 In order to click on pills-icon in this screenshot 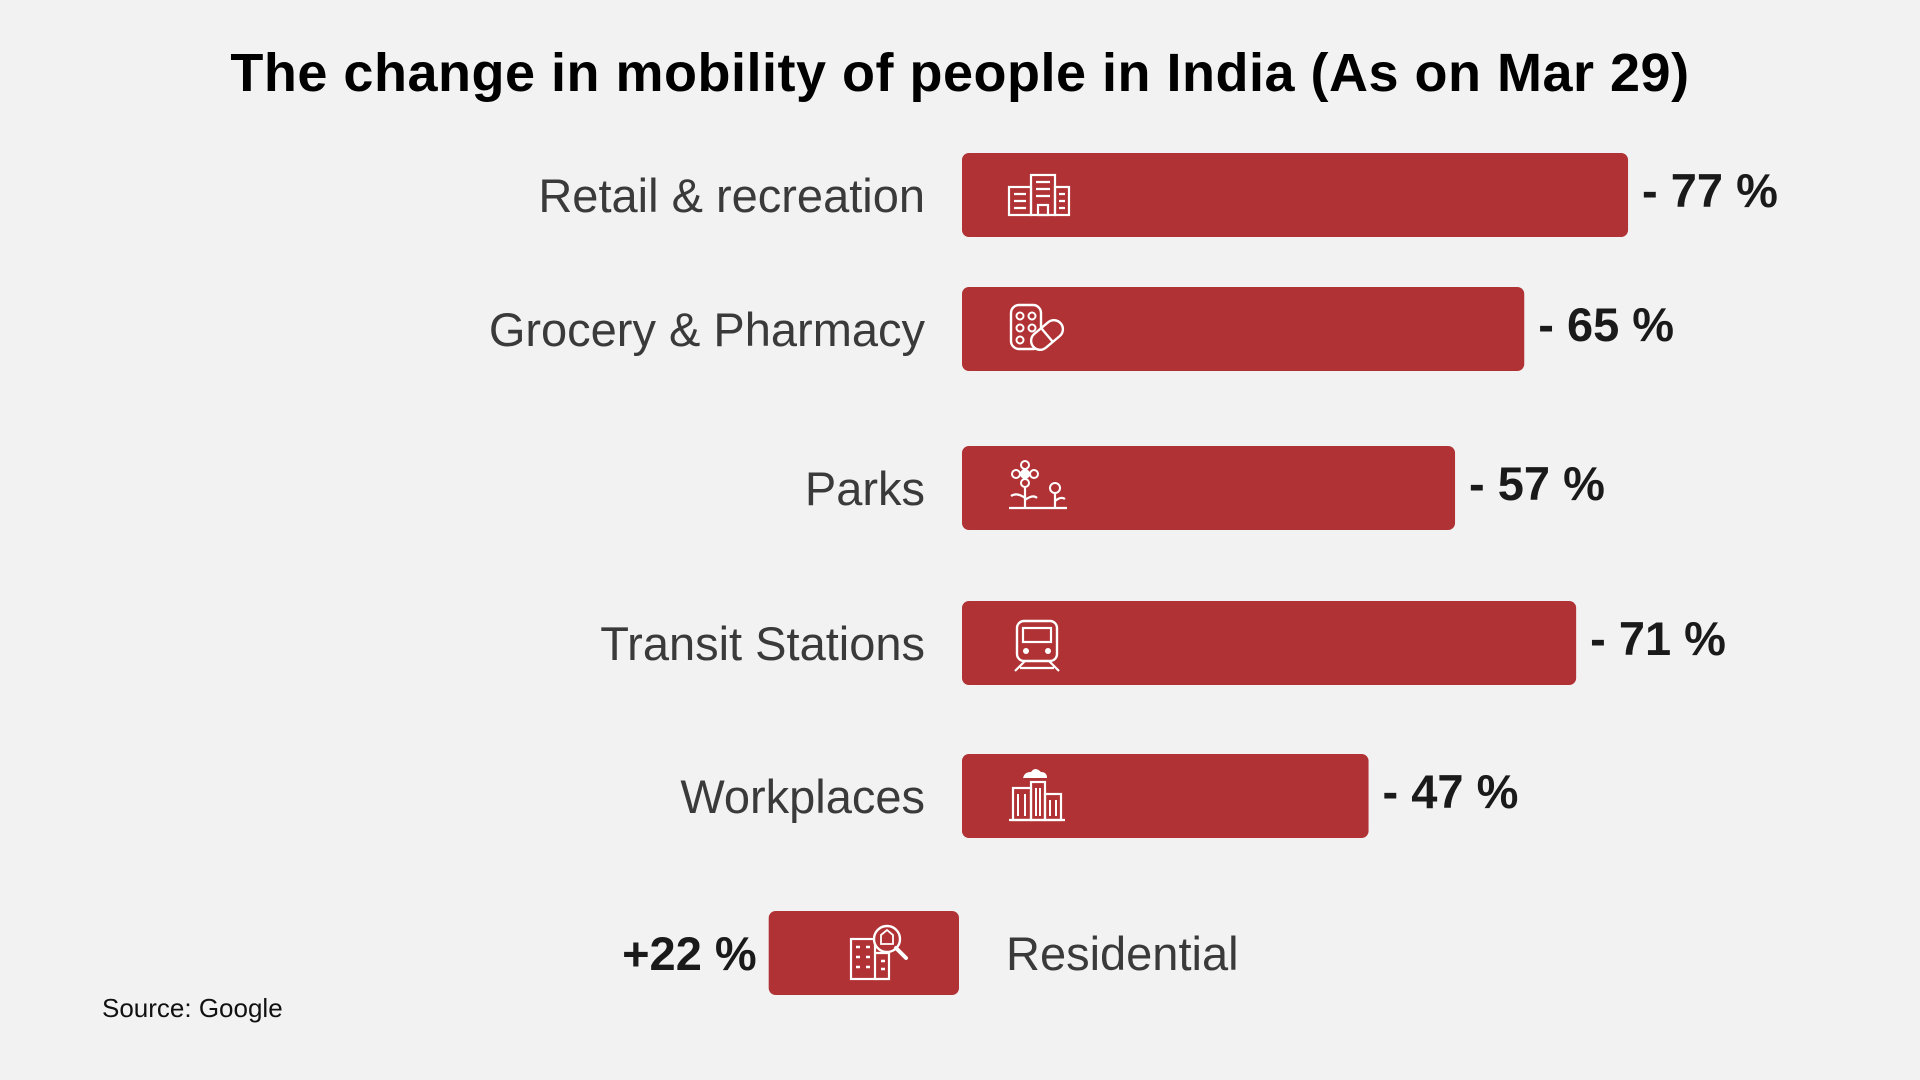, I will do `click(1037, 327)`.